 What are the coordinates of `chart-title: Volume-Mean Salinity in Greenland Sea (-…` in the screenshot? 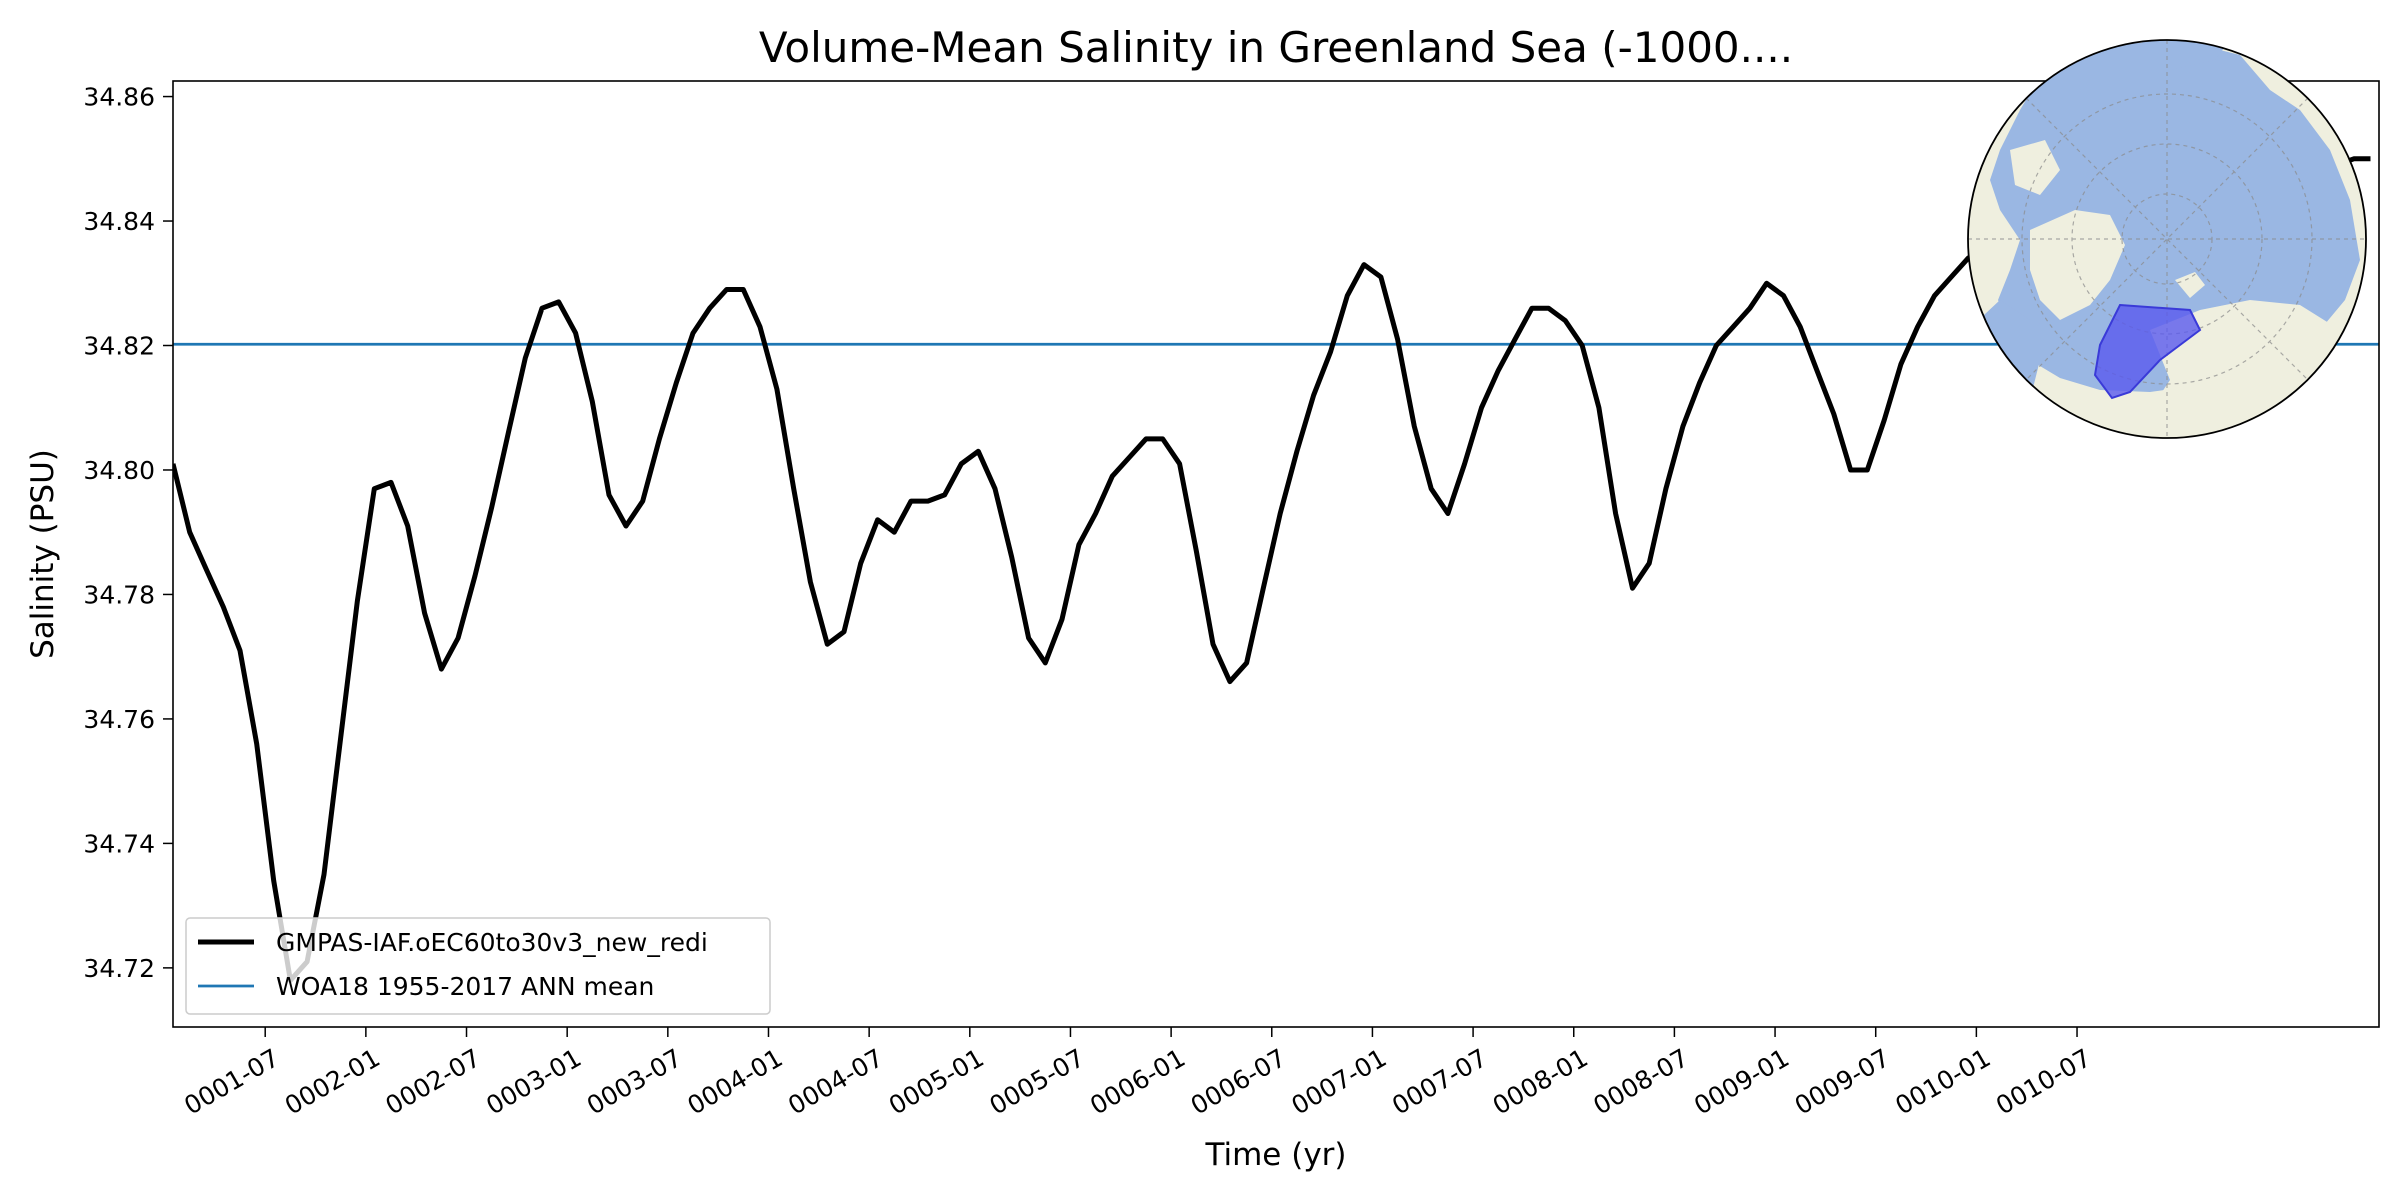 It's located at (1276, 47).